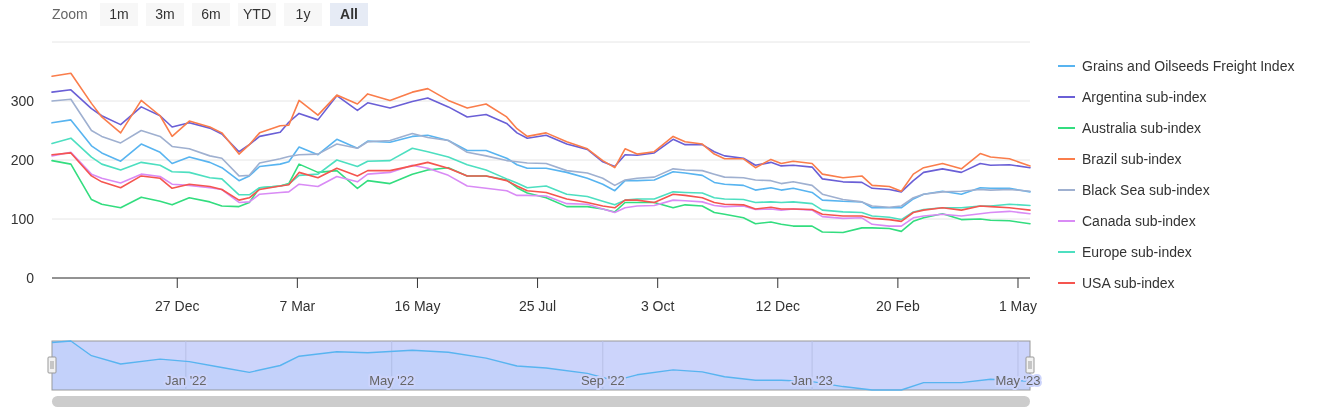 The height and width of the screenshot is (408, 1339). What do you see at coordinates (30, 277) in the screenshot?
I see `y-tick-label: 0` at bounding box center [30, 277].